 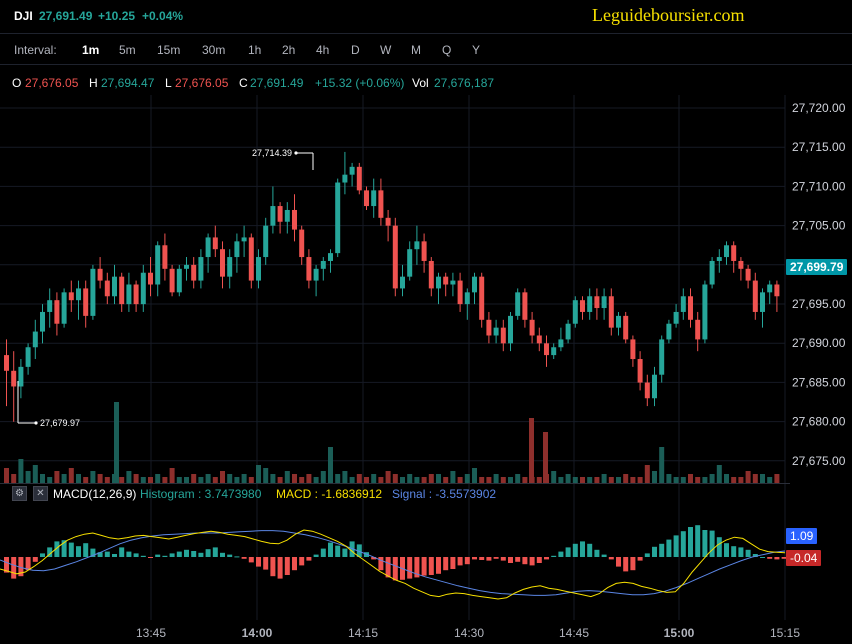 I want to click on interval-d: D, so click(x=355, y=50).